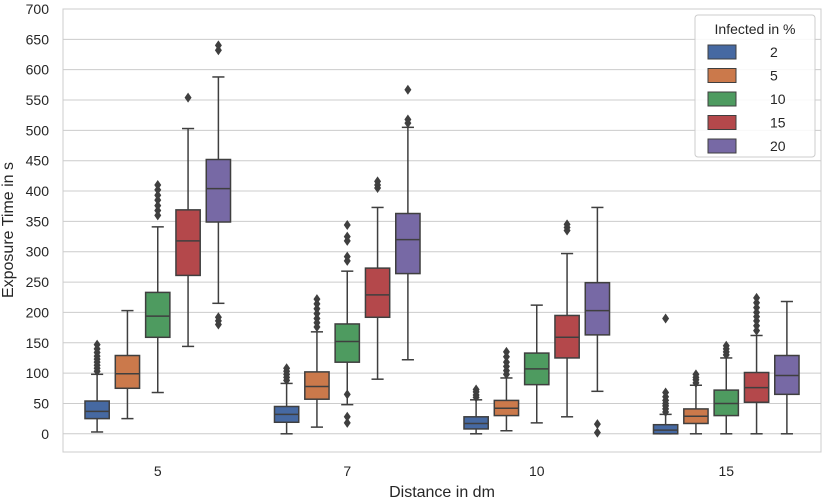  I want to click on legend-item-10: 10, so click(746, 99).